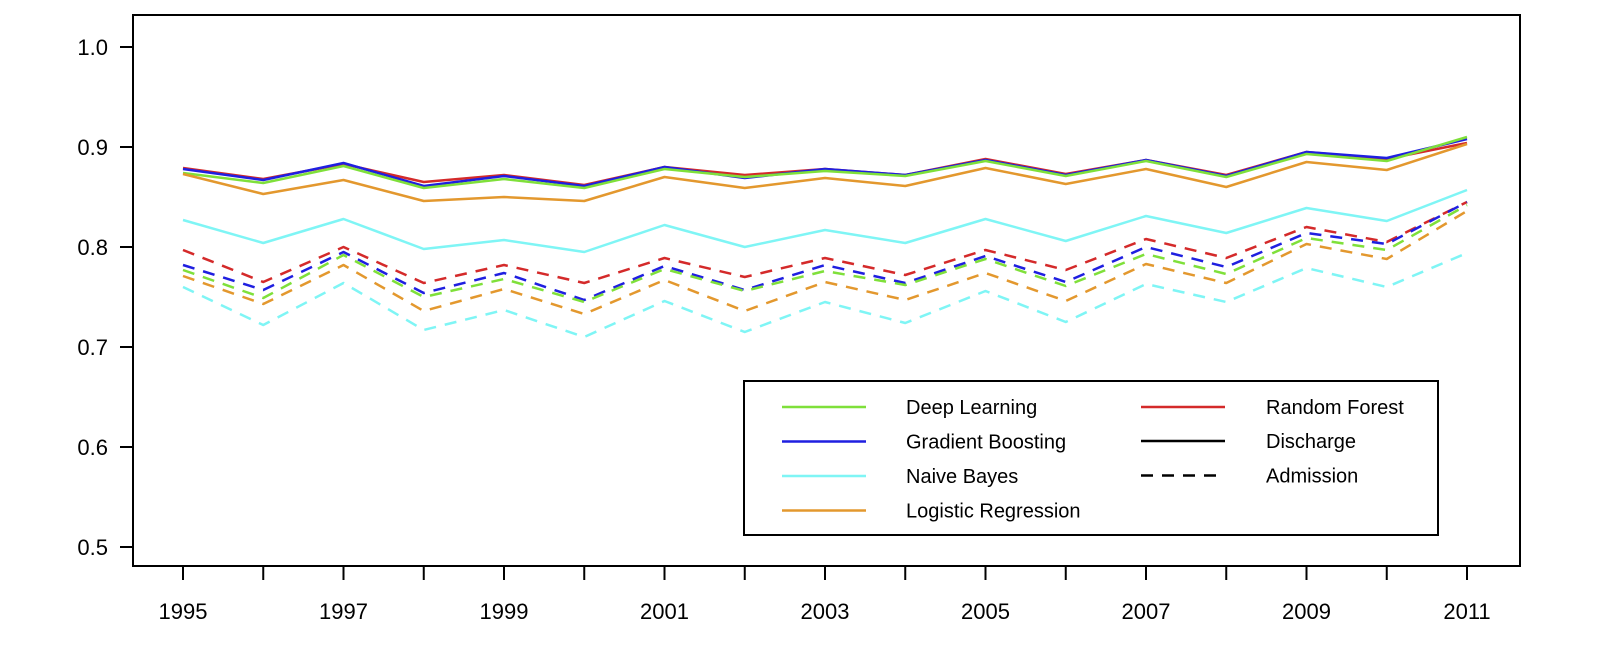 The image size is (1619, 663). I want to click on y-tick-label: 0.8, so click(92, 247).